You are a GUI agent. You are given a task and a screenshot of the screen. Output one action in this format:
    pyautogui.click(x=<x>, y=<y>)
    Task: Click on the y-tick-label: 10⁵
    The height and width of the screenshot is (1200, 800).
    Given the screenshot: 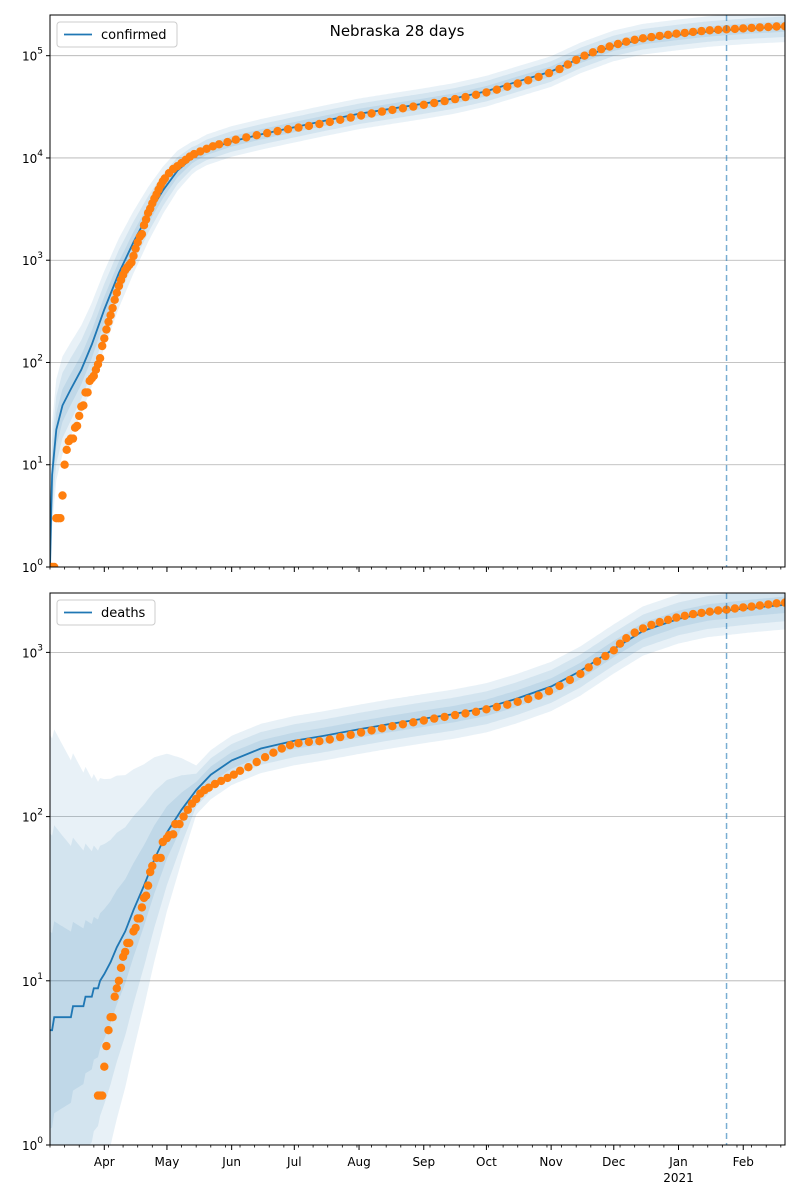 What is the action you would take?
    pyautogui.click(x=32, y=55)
    